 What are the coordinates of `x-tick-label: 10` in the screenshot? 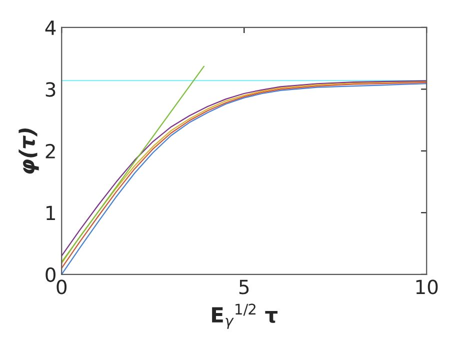 It's located at (427, 287).